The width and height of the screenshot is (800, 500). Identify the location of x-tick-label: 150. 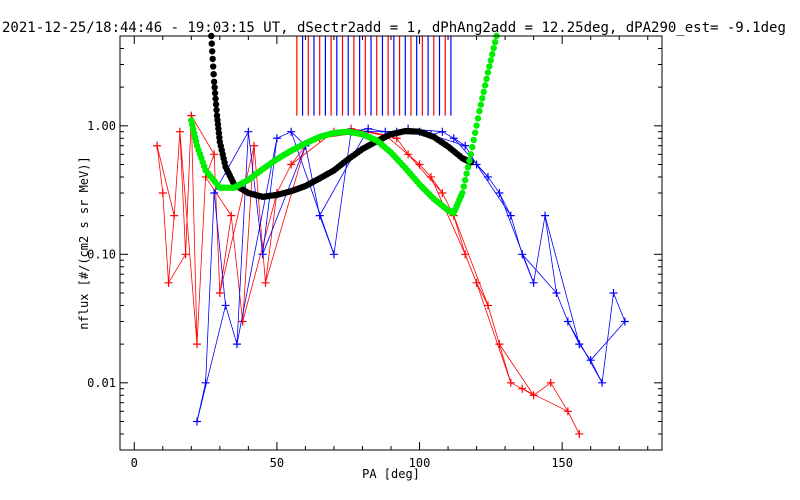
(562, 463).